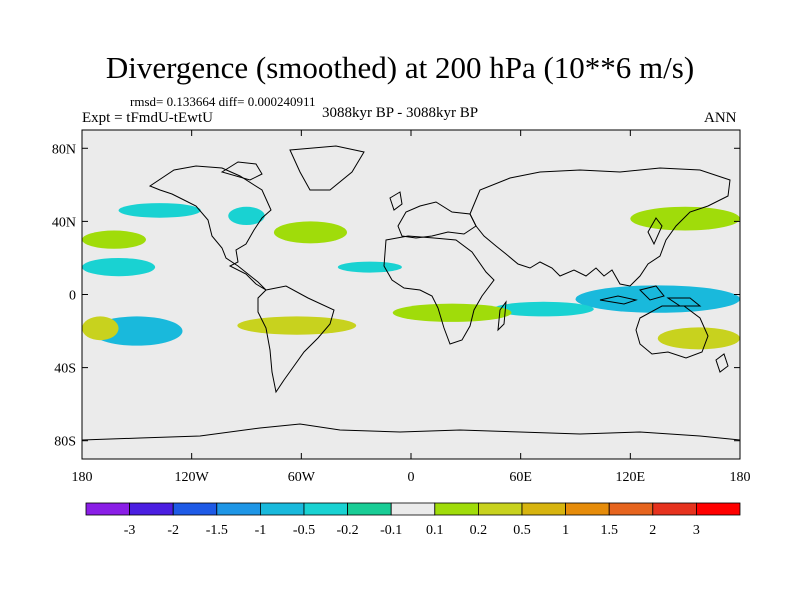 Image resolution: width=800 pixels, height=600 pixels. I want to click on colorbar-level-label: -1, so click(261, 530).